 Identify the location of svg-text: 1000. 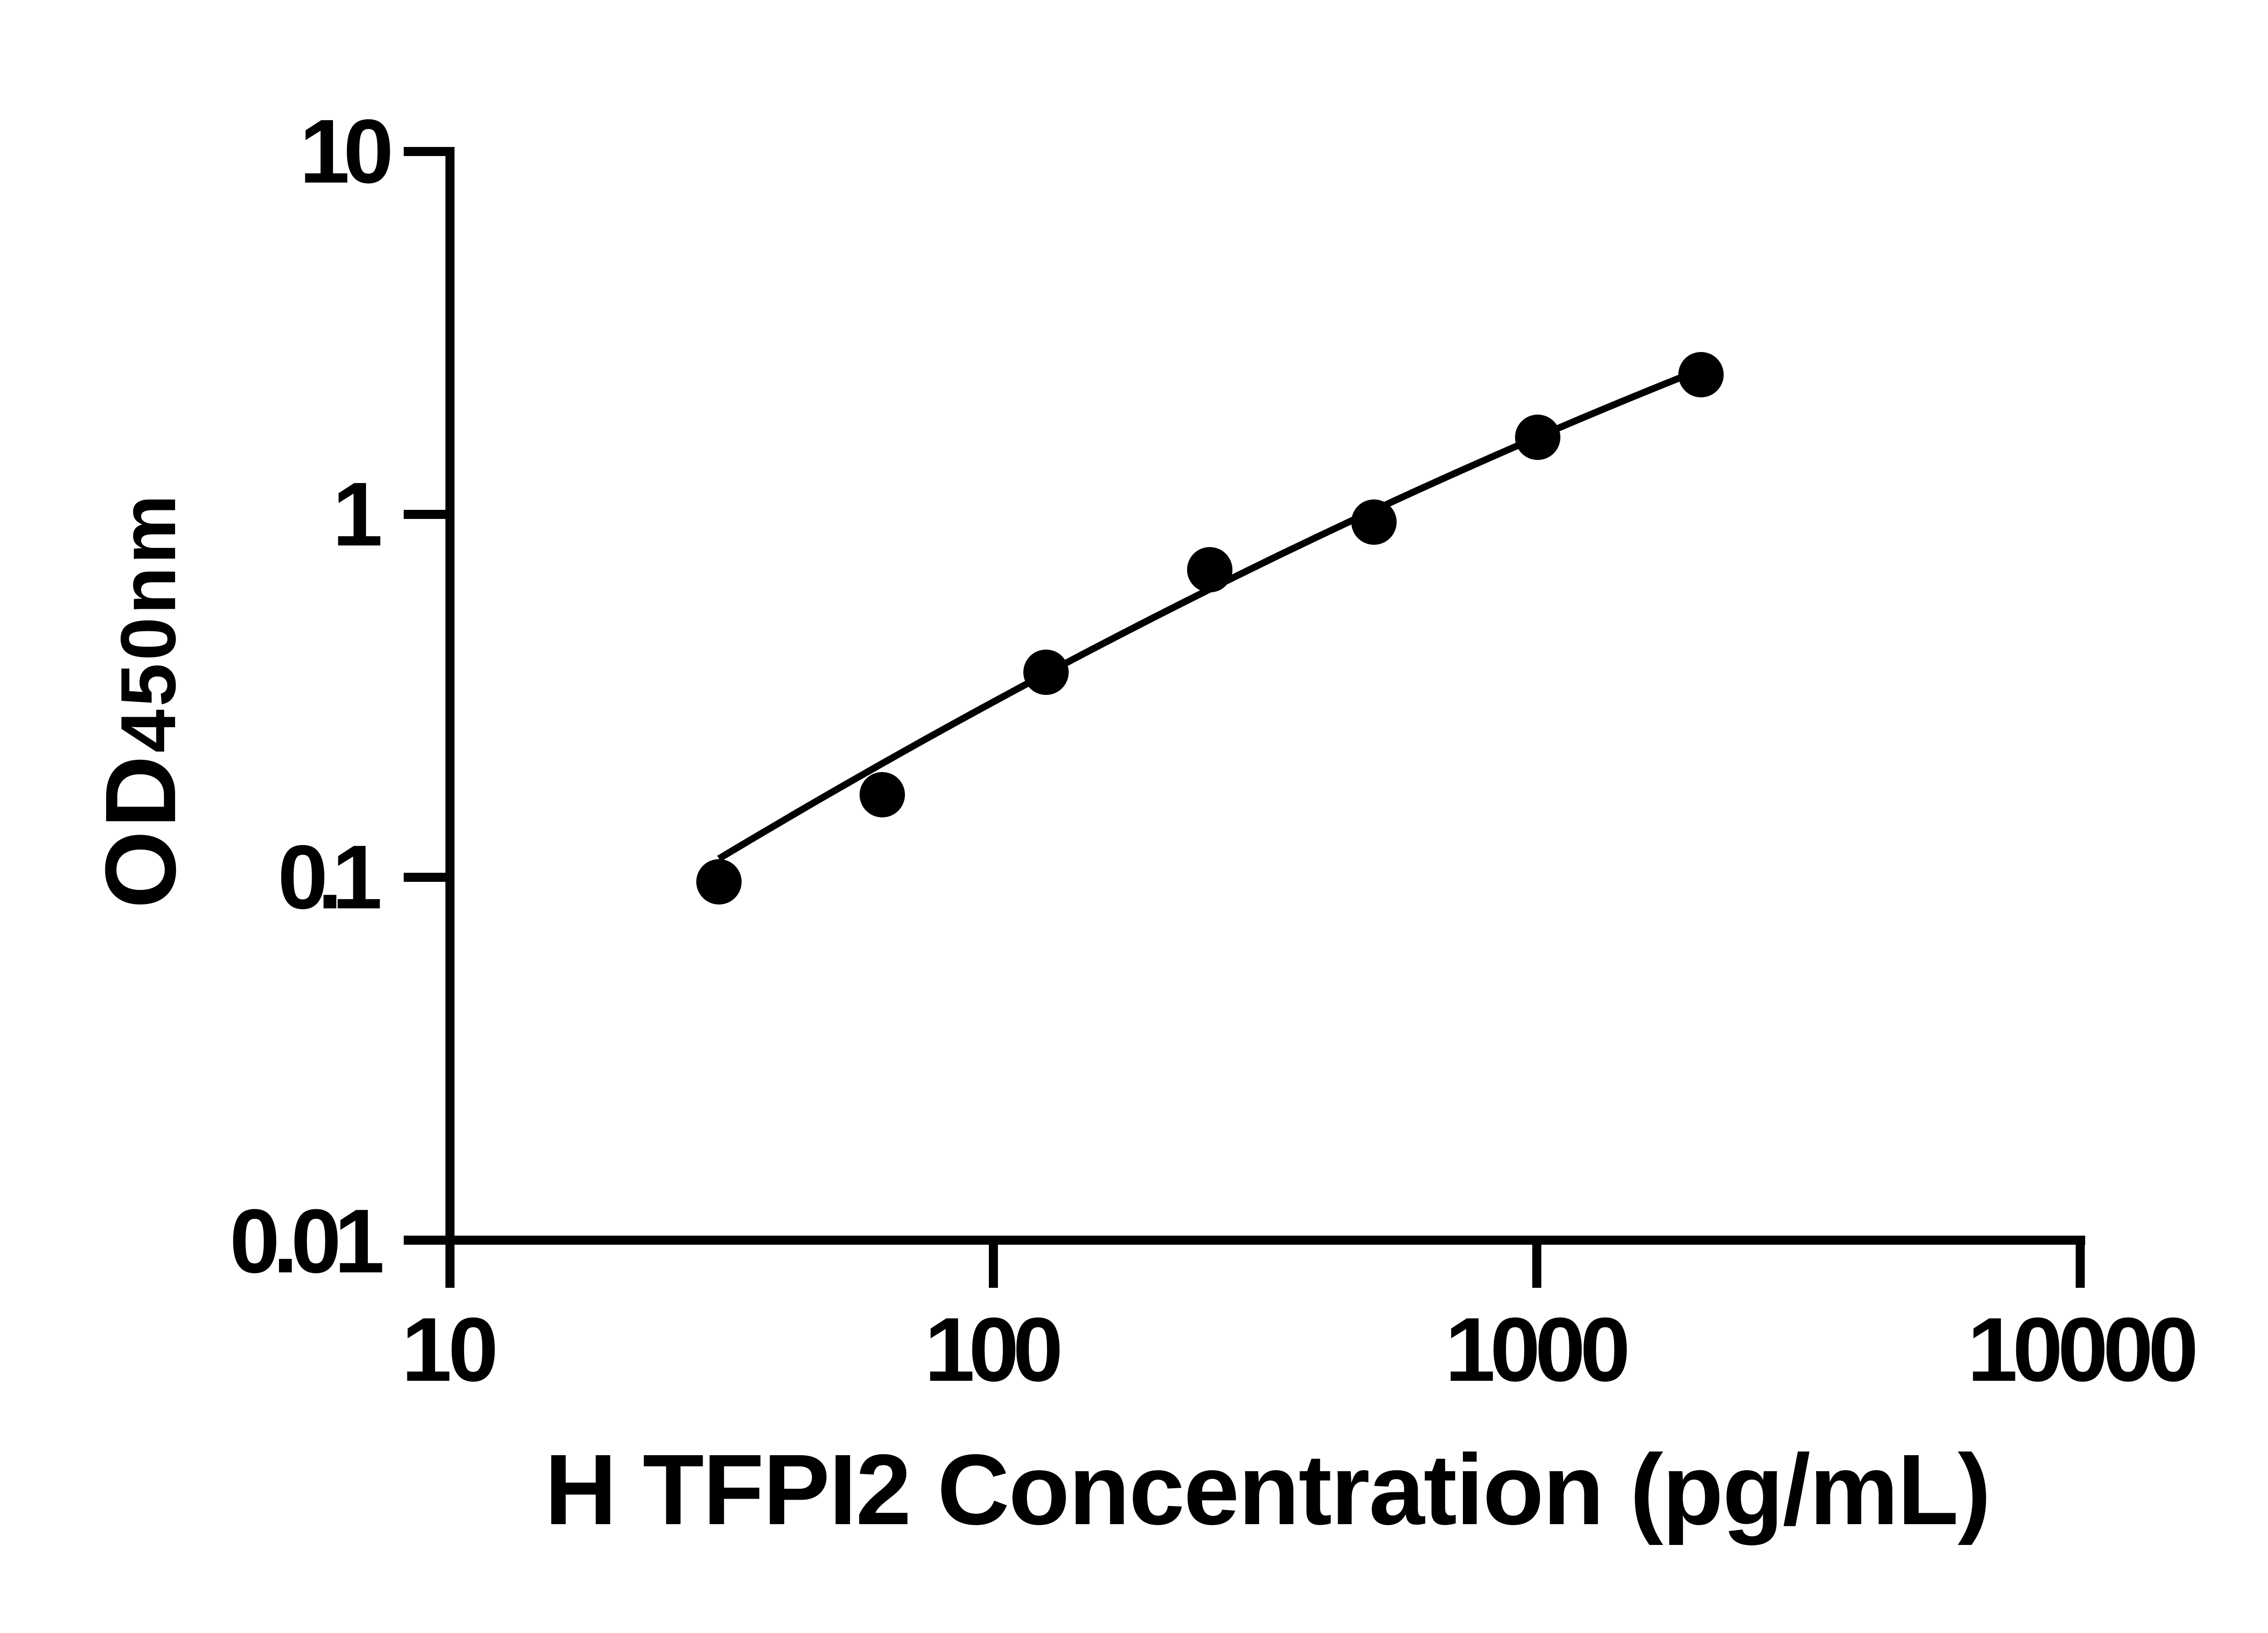
(1538, 1349).